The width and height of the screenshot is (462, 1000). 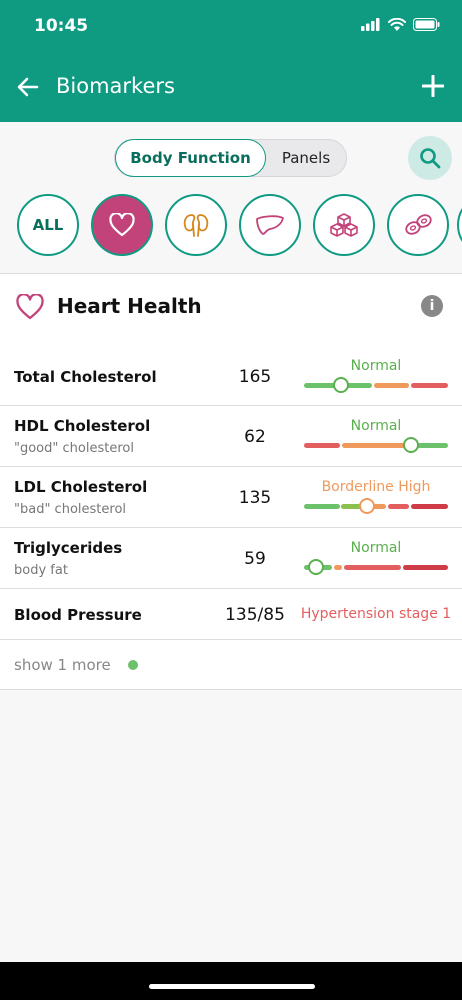 I want to click on category-heart, so click(x=122, y=225).